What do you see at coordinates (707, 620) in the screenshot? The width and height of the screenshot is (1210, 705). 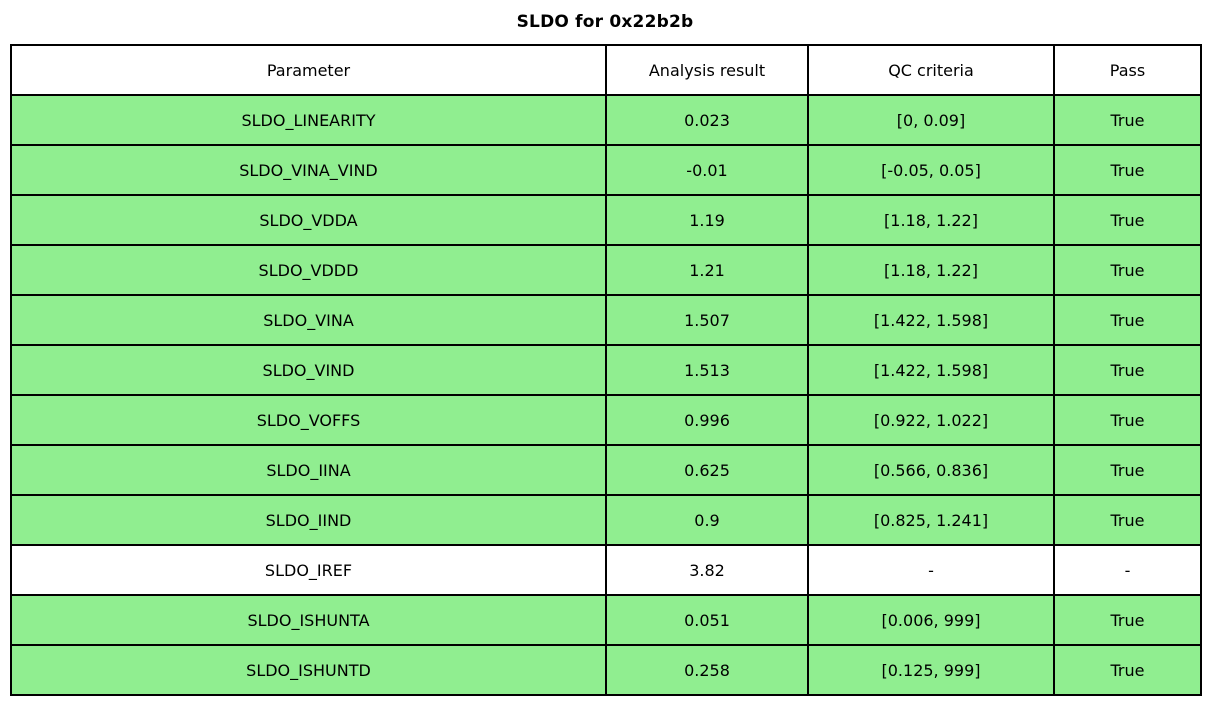 I see `analysis-result-cell: 0.051` at bounding box center [707, 620].